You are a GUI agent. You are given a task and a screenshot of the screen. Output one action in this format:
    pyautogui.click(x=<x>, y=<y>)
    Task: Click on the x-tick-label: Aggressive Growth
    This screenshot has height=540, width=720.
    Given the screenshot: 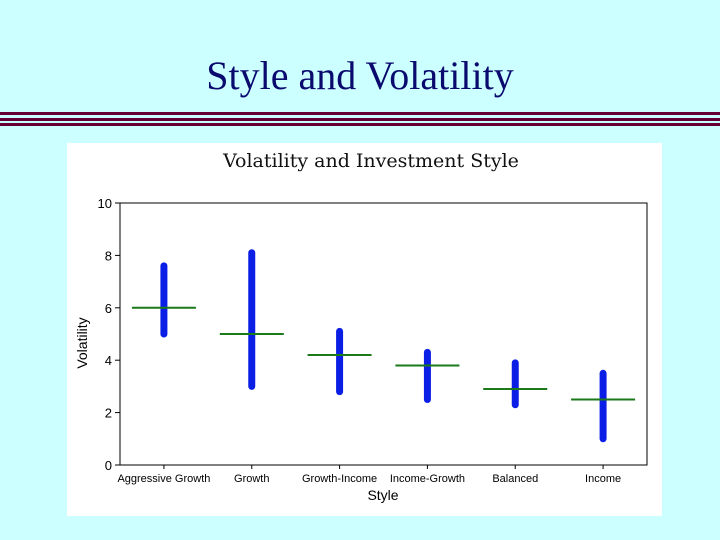 What is the action you would take?
    pyautogui.click(x=163, y=479)
    